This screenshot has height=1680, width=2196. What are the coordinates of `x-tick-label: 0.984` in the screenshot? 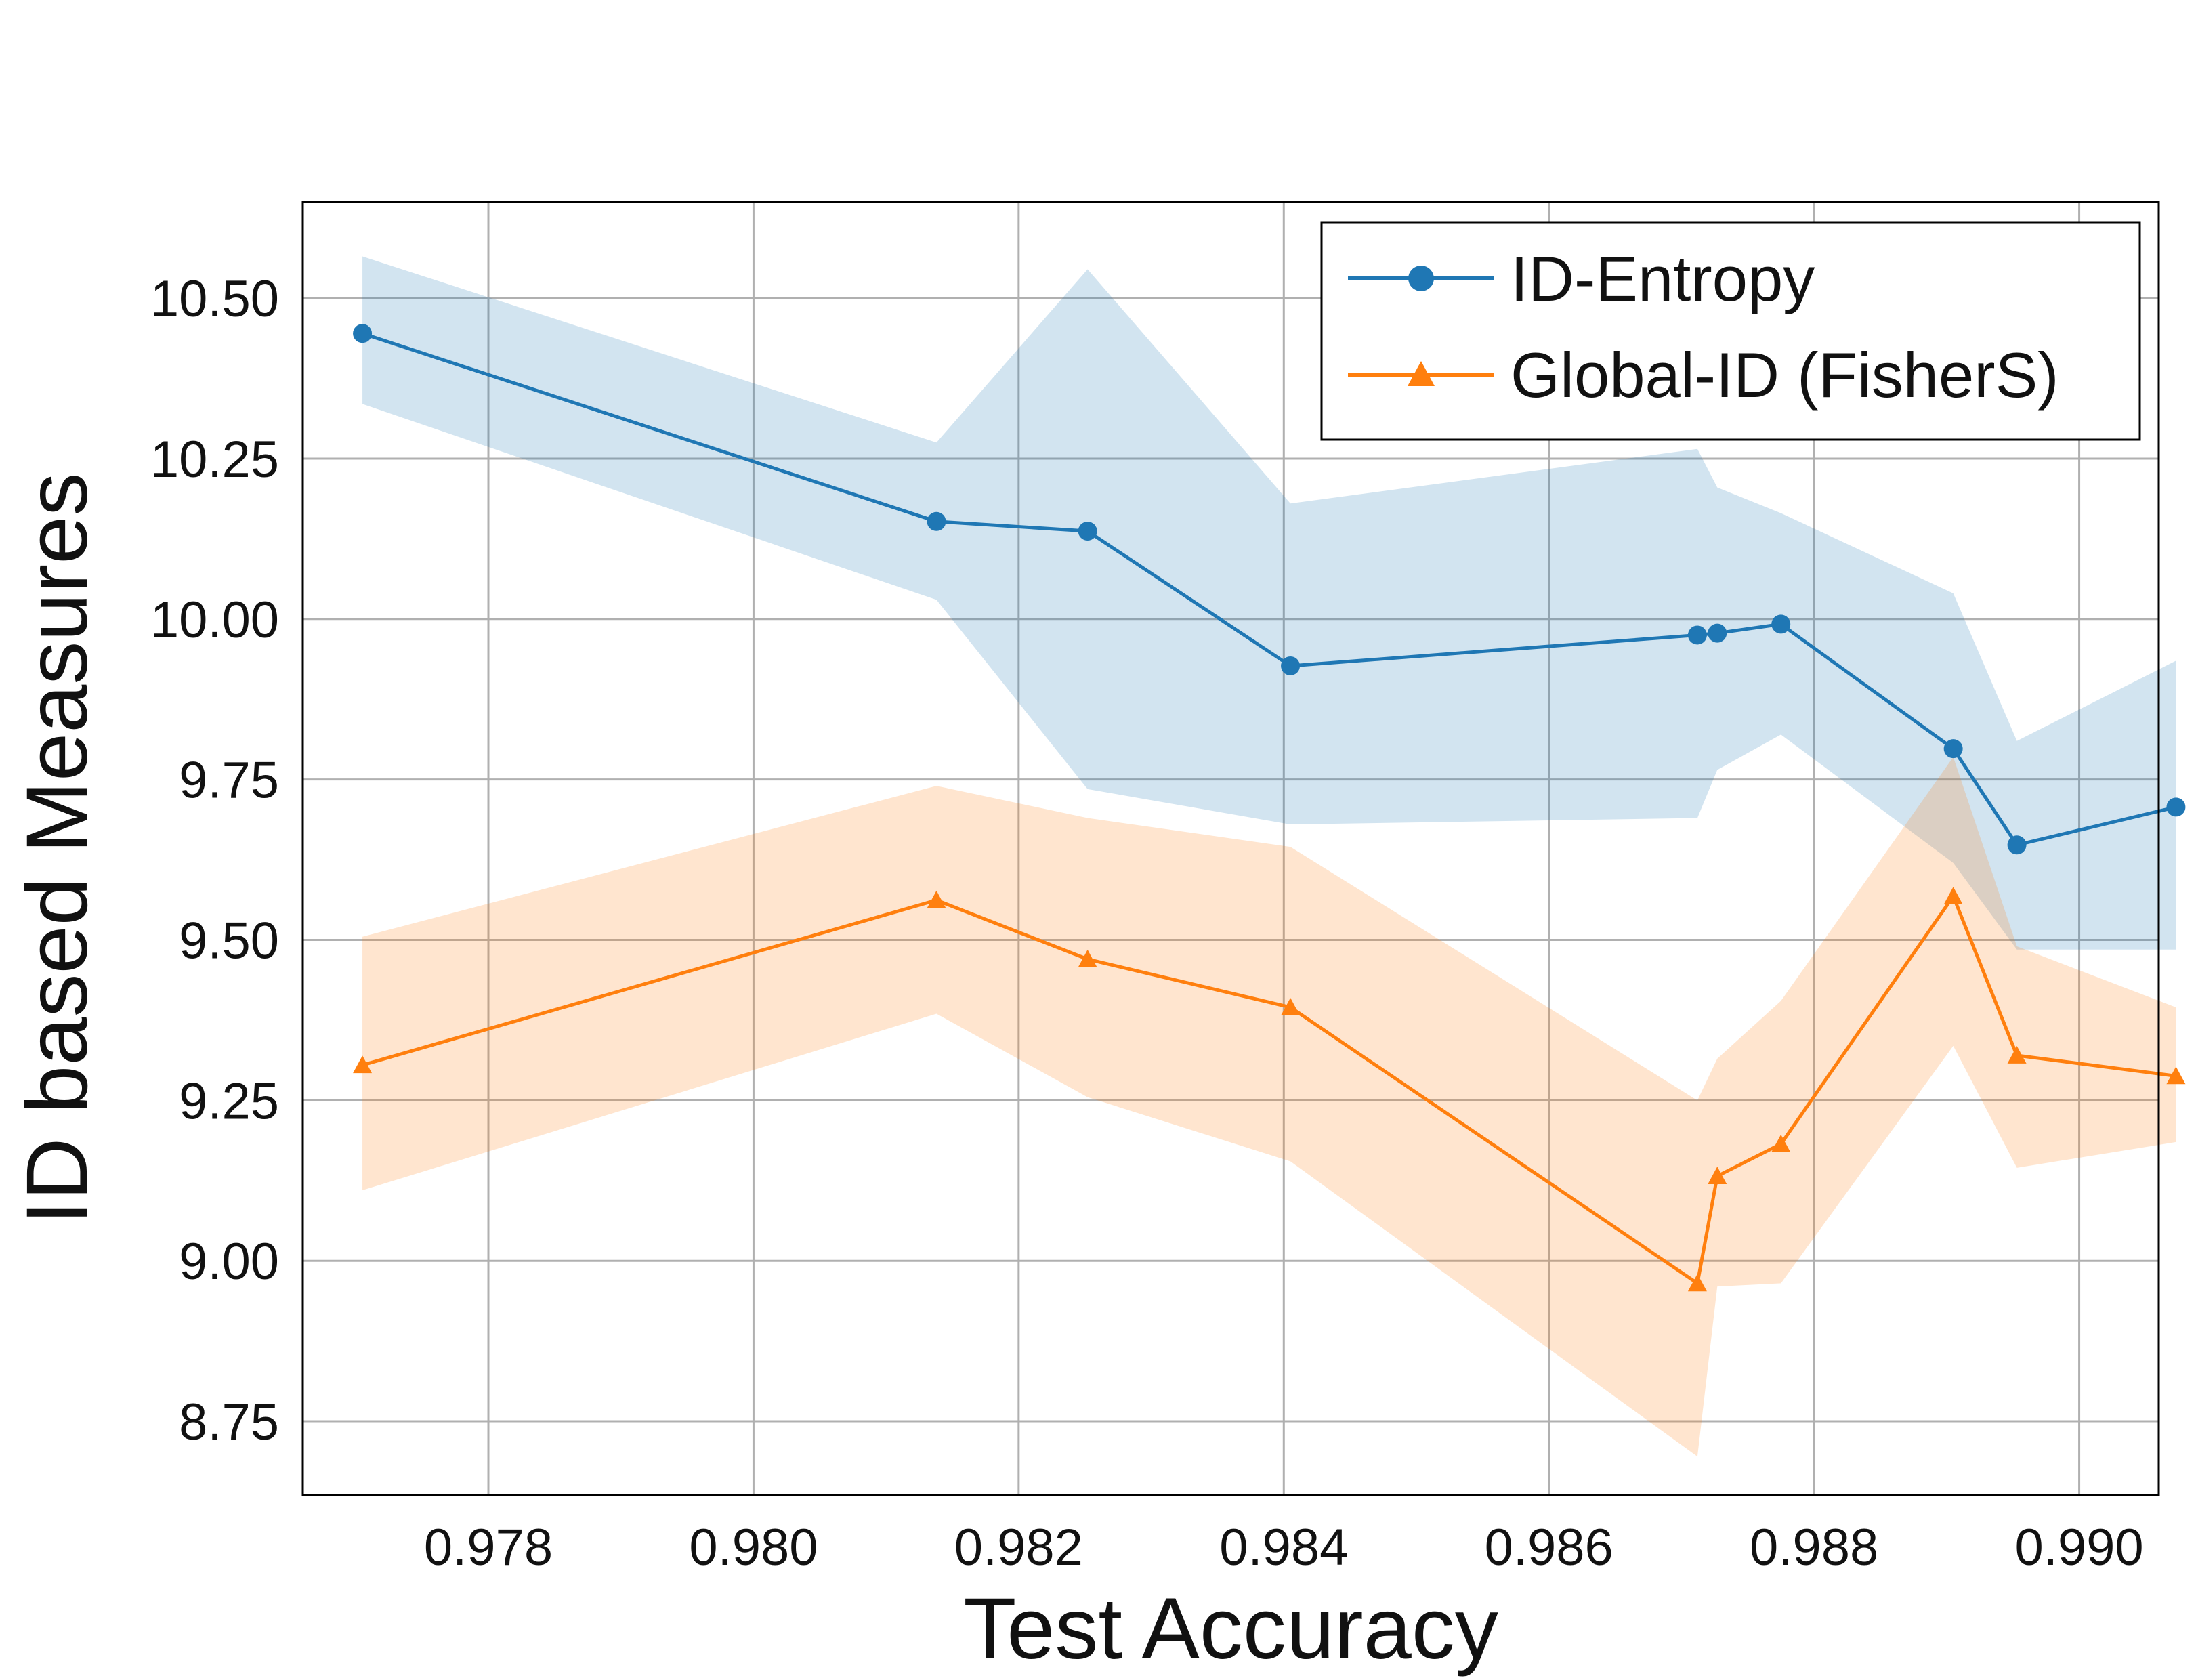 It's located at (1283, 1547).